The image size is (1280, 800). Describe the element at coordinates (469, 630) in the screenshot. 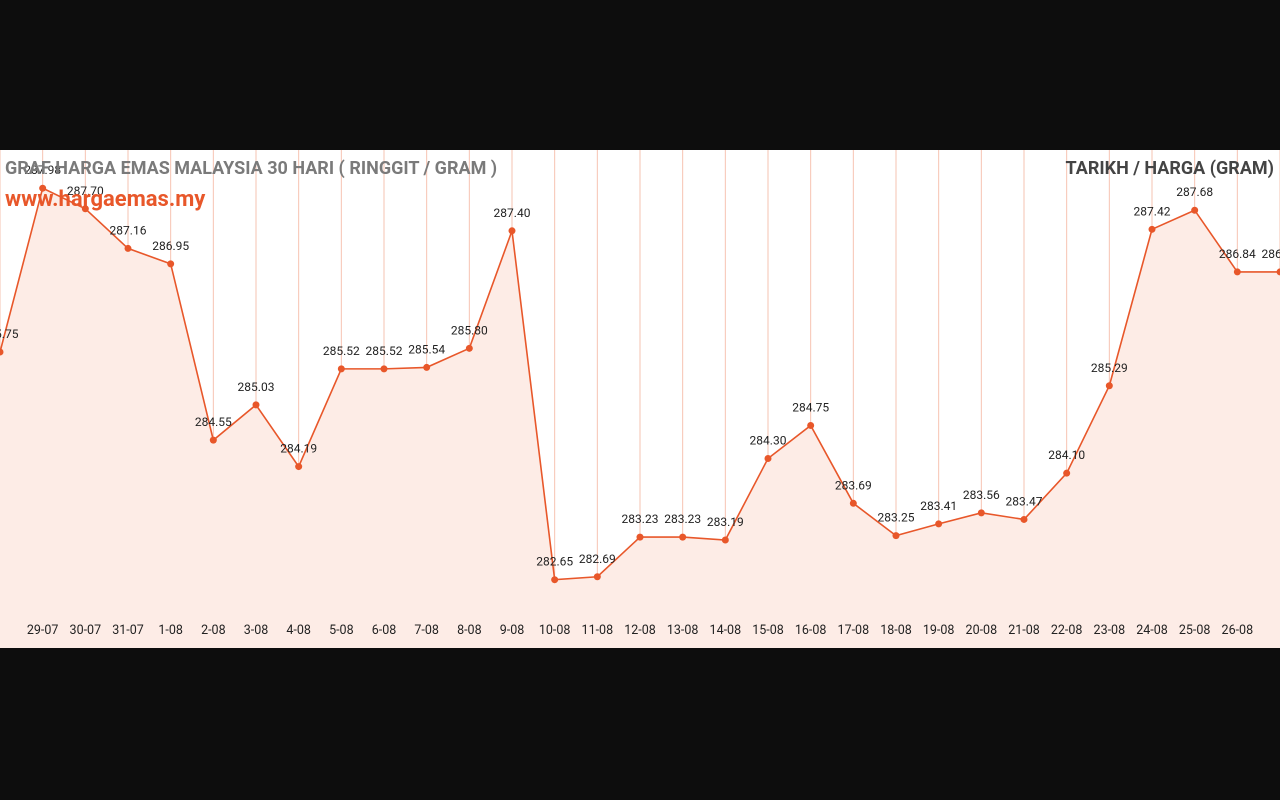

I see `x-tick-label: 8-08` at that location.